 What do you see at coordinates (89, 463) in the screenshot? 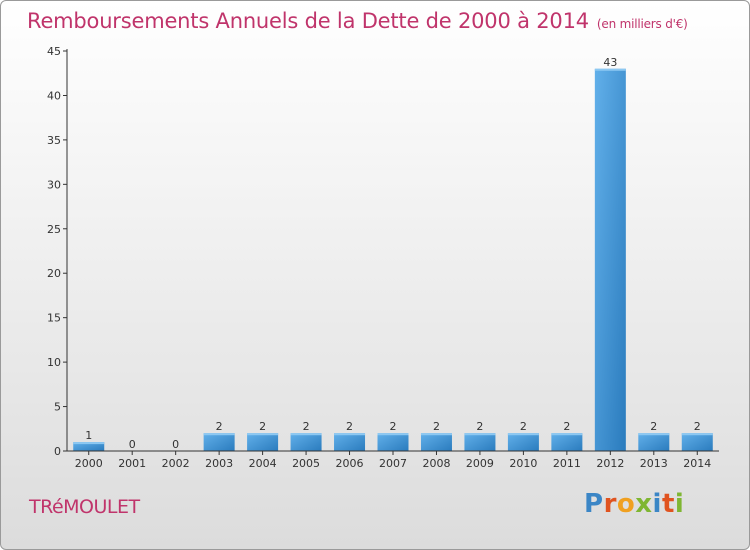
I see `x-tick-label: 2000` at bounding box center [89, 463].